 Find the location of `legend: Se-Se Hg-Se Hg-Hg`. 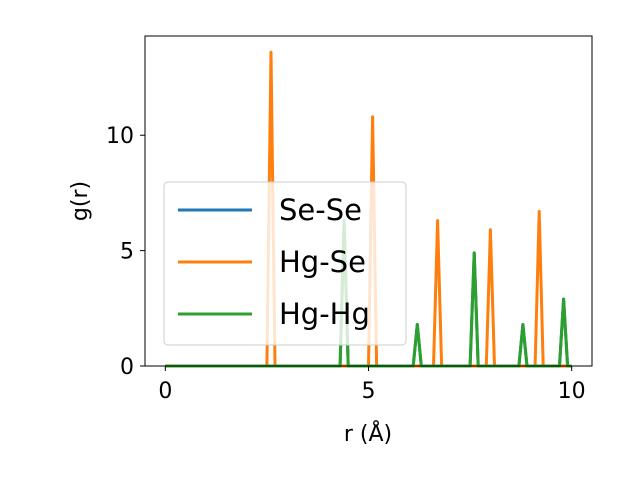

legend: Se-Se Hg-Se Hg-Hg is located at coordinates (285, 263).